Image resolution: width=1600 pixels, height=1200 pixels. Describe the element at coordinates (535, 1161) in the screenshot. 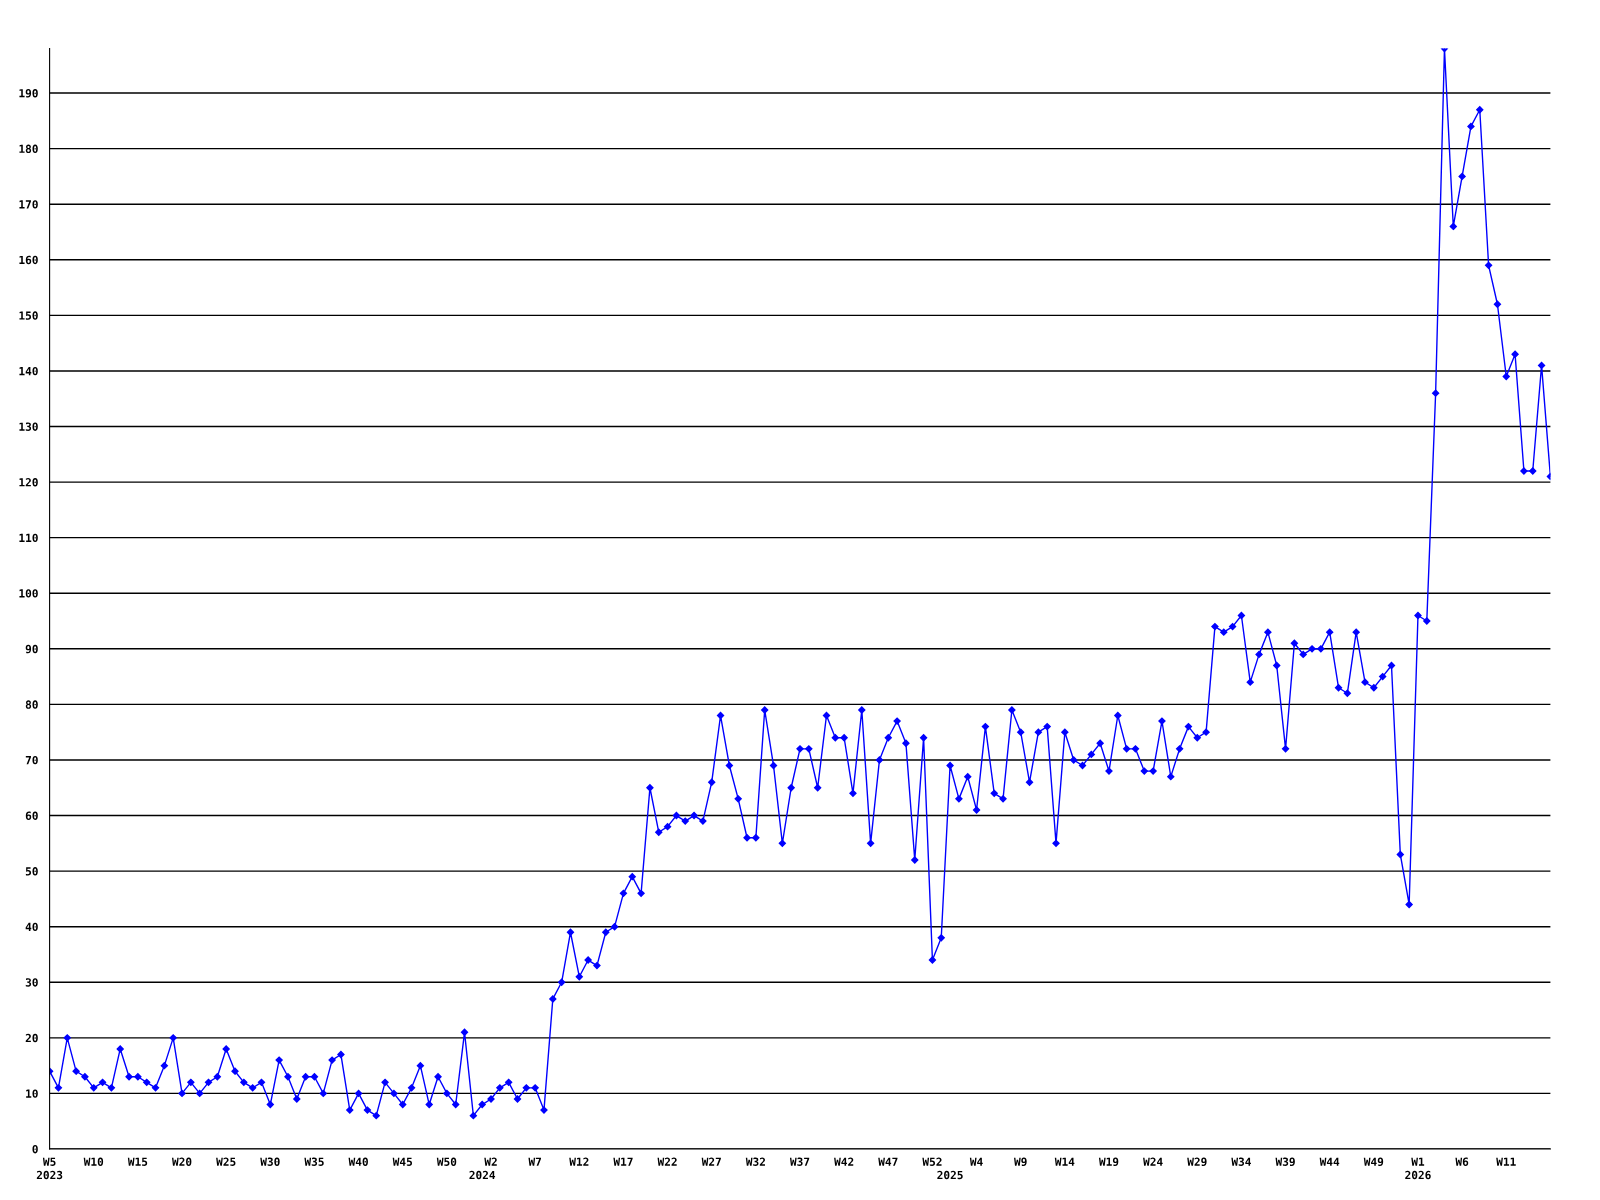

I see `x-tick-label: W7` at that location.